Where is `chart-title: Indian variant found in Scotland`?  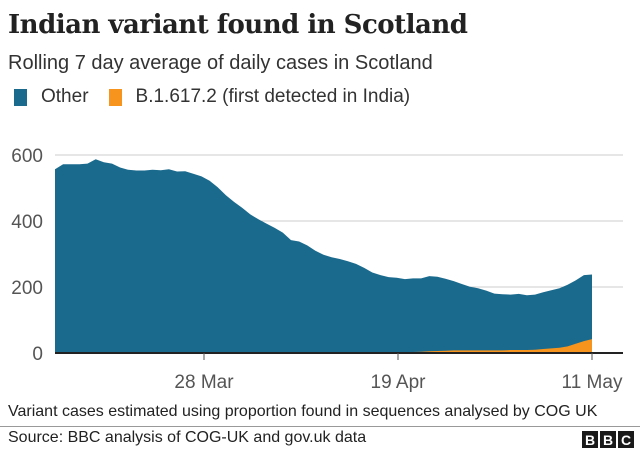
chart-title: Indian variant found in Scotland is located at coordinates (238, 25).